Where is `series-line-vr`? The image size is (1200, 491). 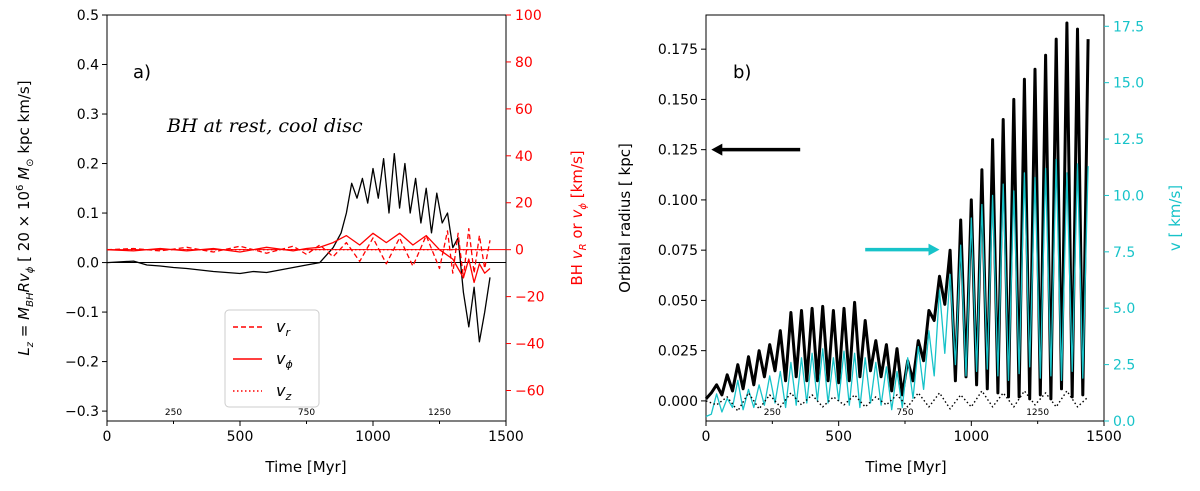
series-line-vr is located at coordinates (298, 253).